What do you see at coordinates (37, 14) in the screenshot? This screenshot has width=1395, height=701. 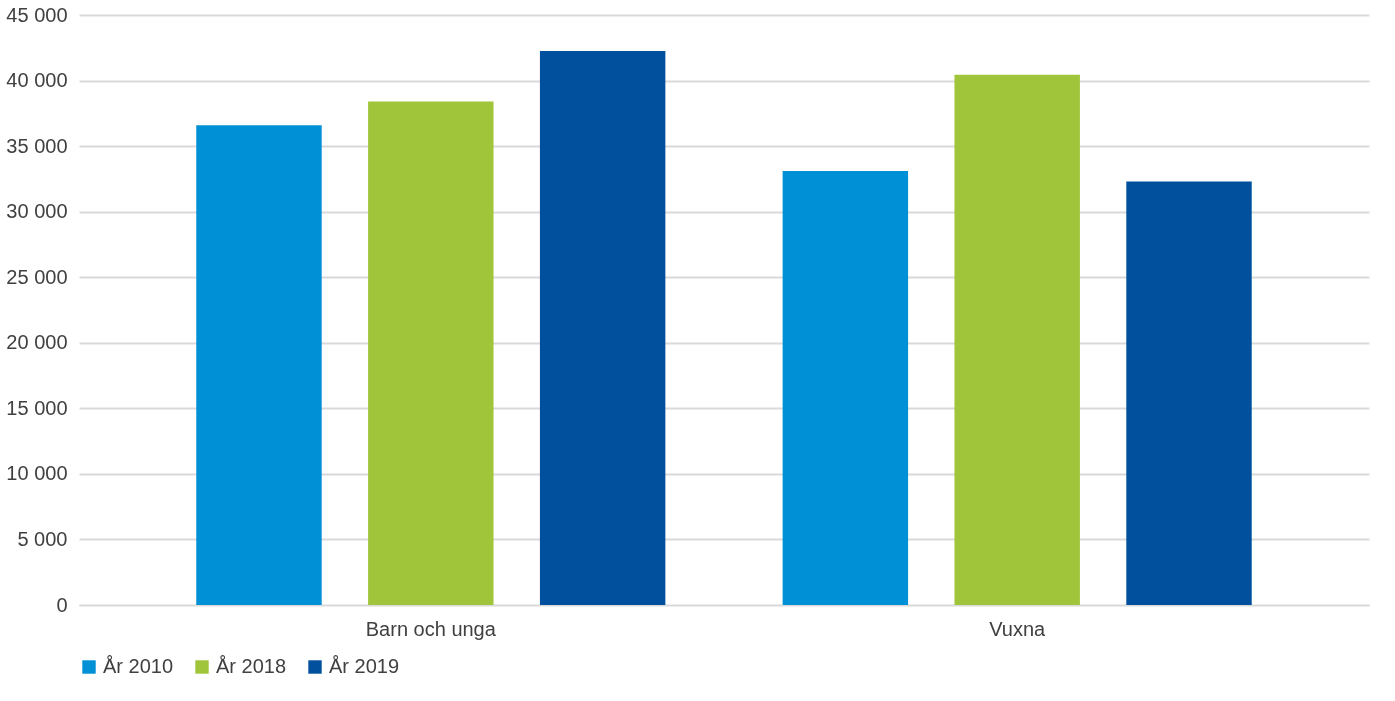 I see `y-tick-label: 45 000` at bounding box center [37, 14].